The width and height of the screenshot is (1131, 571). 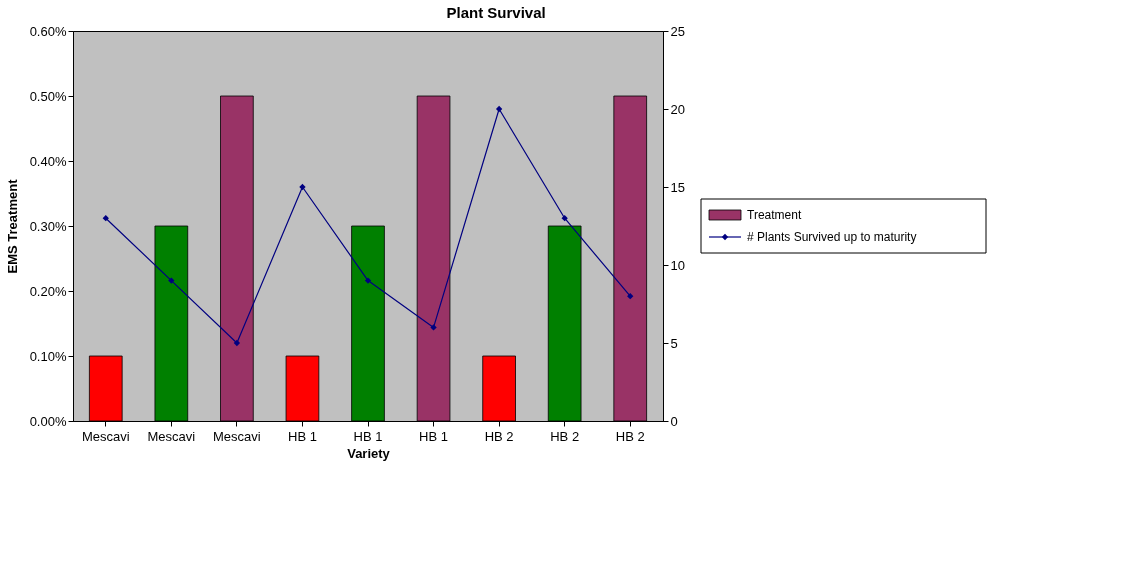 I want to click on y-tick-label: 0.30%, so click(x=48, y=226).